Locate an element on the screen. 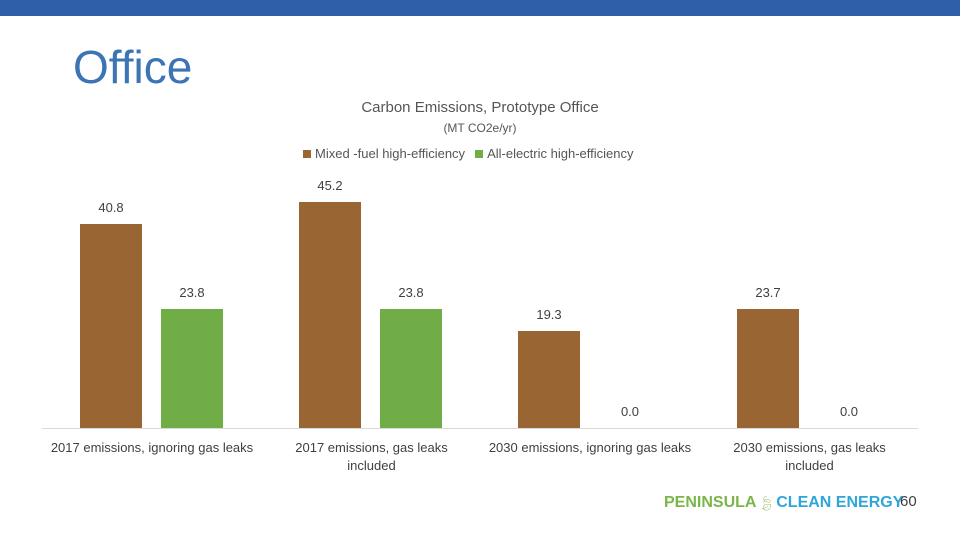 This screenshot has width=960, height=540. logo-text-clean-energy: CLEAN ENERGY is located at coordinates (840, 502).